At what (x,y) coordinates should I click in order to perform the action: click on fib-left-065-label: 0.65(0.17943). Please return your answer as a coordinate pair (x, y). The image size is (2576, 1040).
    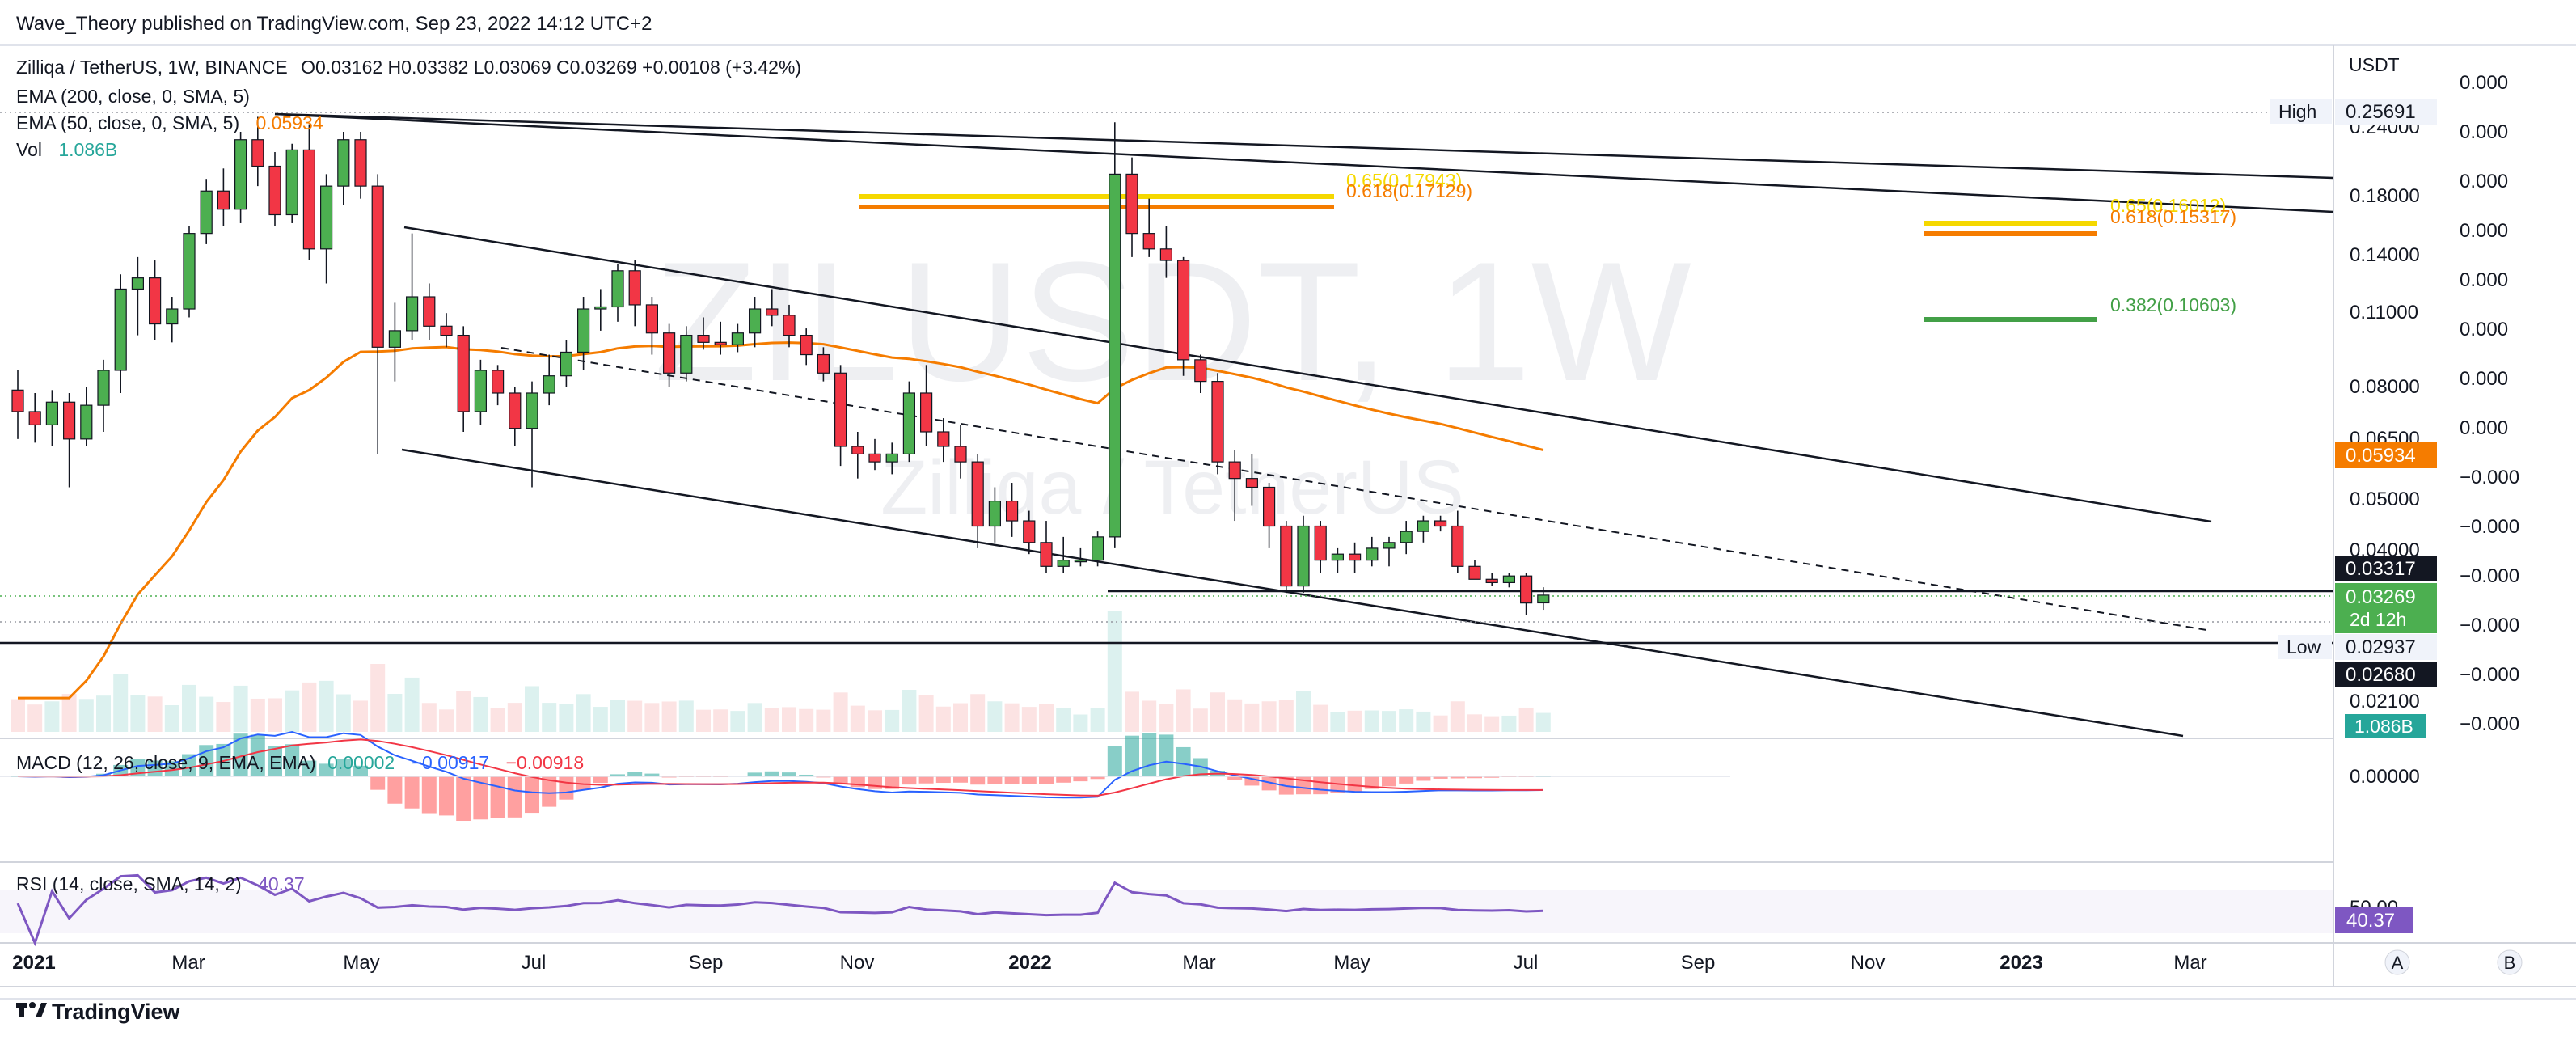
    Looking at the image, I should click on (1404, 180).